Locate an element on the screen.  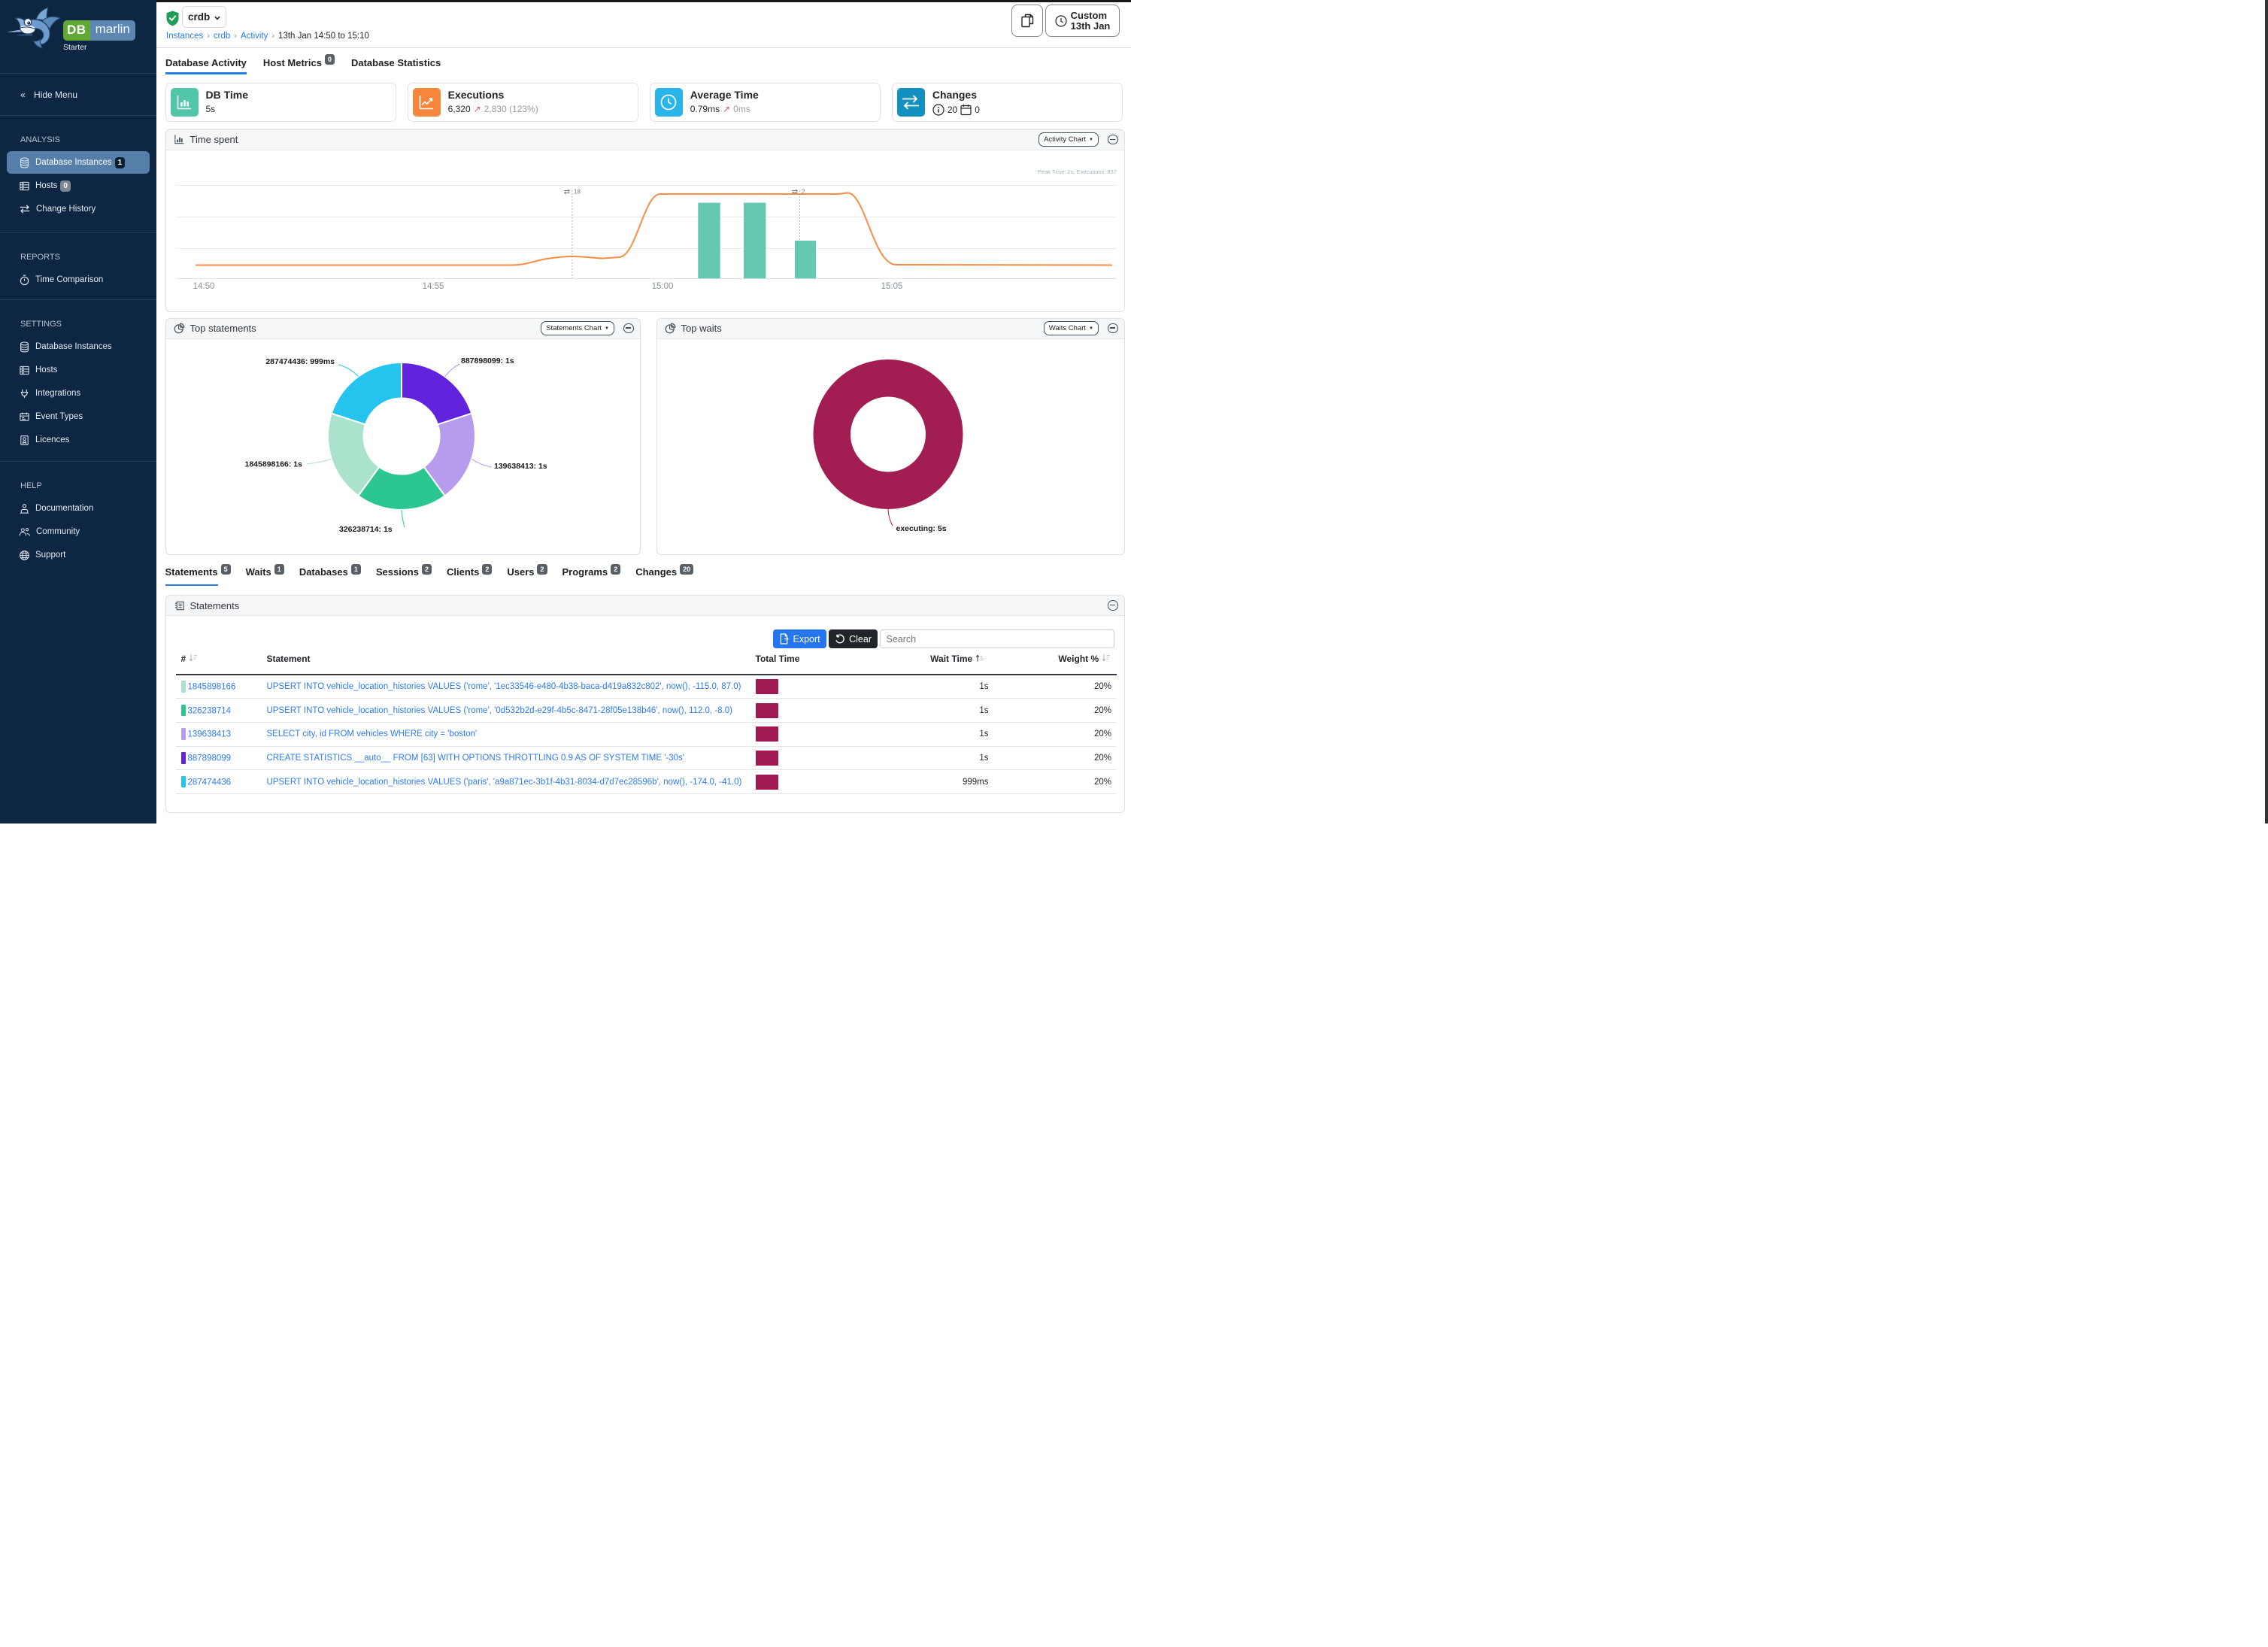
svg-text: 15:05 is located at coordinates (891, 286).